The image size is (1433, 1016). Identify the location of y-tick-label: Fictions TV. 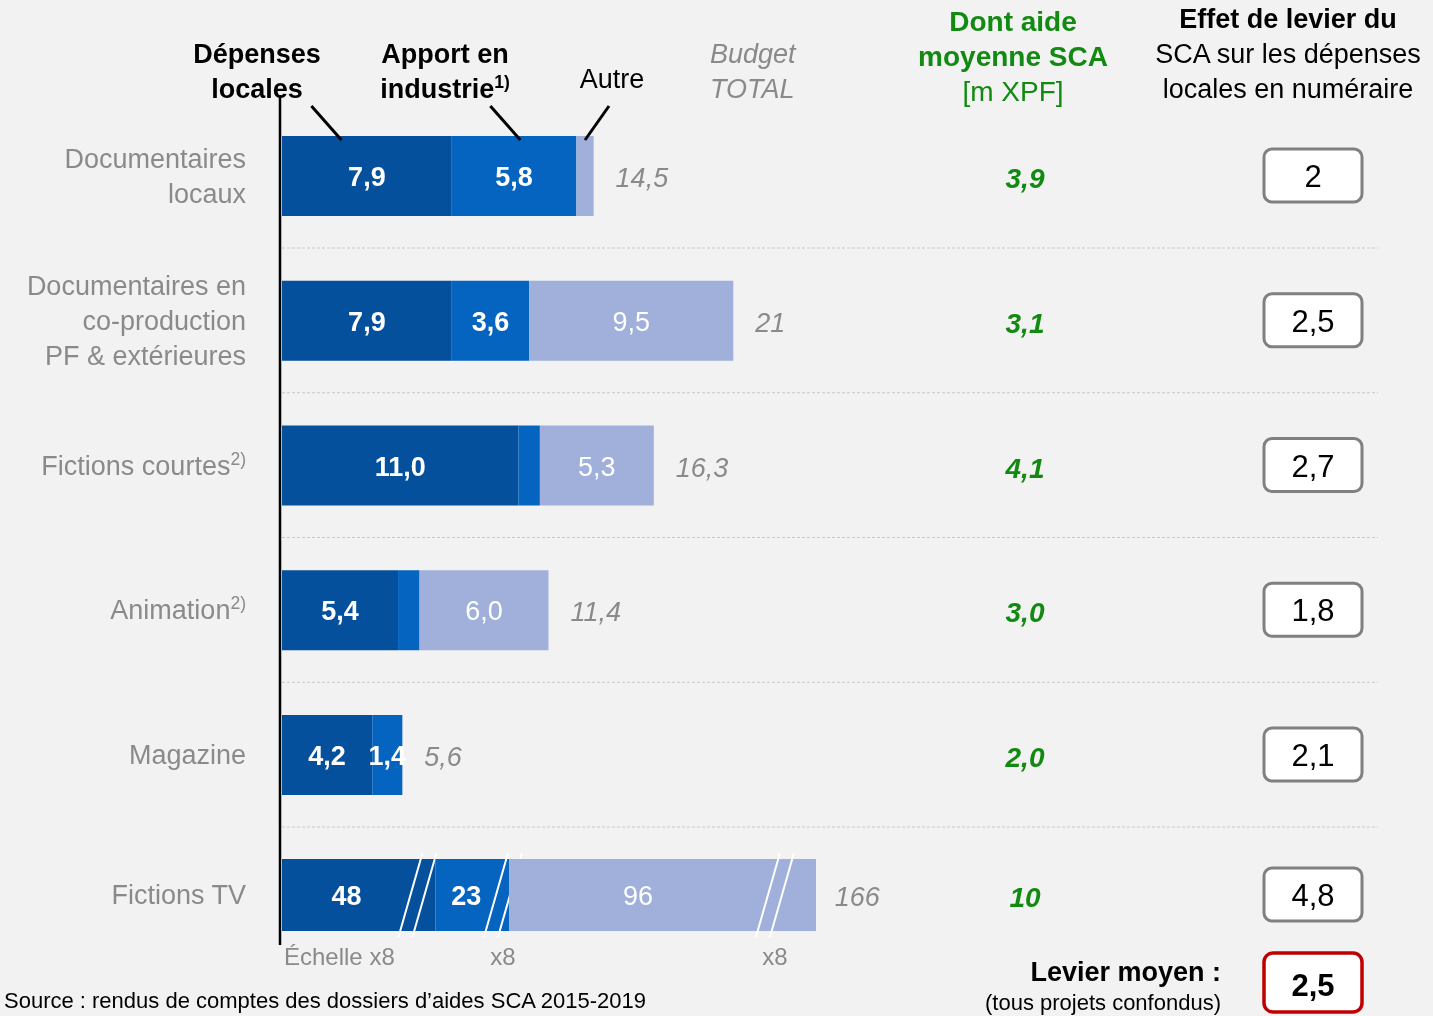
(178, 895).